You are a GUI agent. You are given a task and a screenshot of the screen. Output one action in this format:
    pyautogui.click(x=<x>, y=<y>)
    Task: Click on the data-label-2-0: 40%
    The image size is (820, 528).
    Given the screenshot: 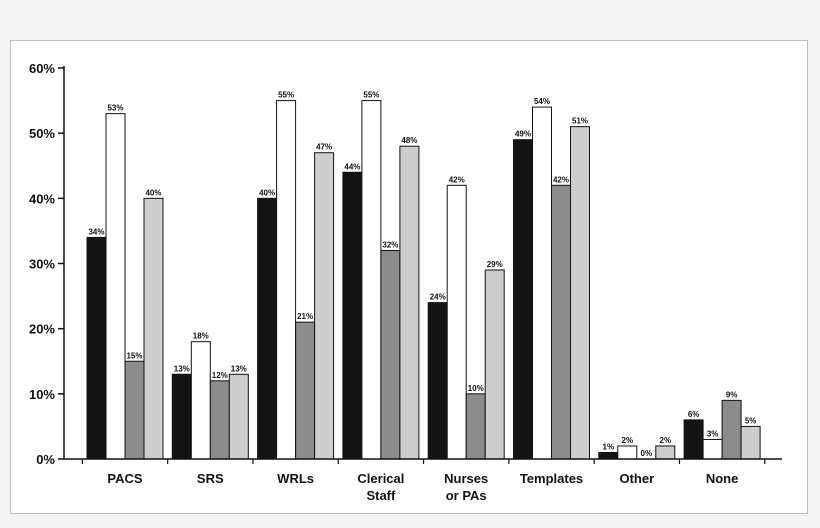 What is the action you would take?
    pyautogui.click(x=267, y=192)
    